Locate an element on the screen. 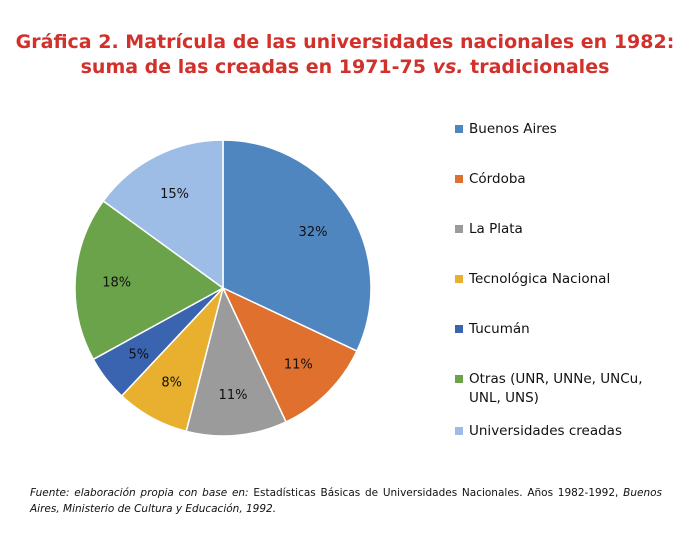 The height and width of the screenshot is (534, 690). legend-label: Tecnológica Nacional is located at coordinates (540, 279).